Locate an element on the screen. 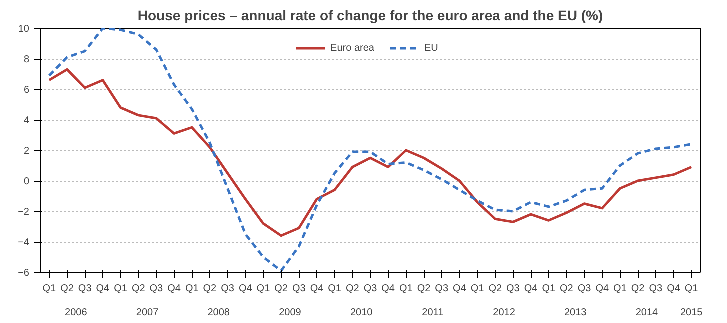 The width and height of the screenshot is (727, 323). text: 2008 is located at coordinates (219, 313).